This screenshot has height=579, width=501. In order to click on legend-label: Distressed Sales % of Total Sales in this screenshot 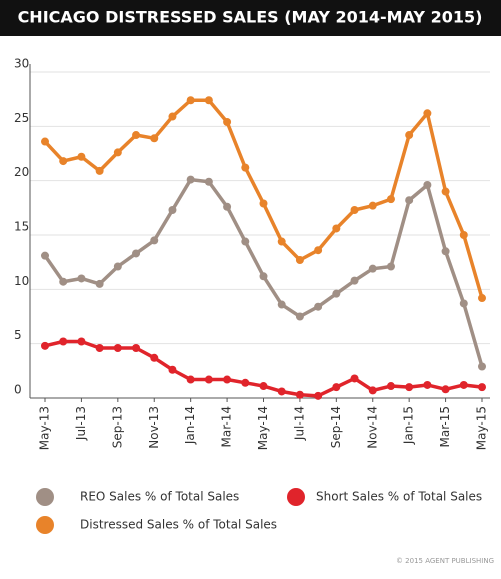, I will do `click(178, 525)`.